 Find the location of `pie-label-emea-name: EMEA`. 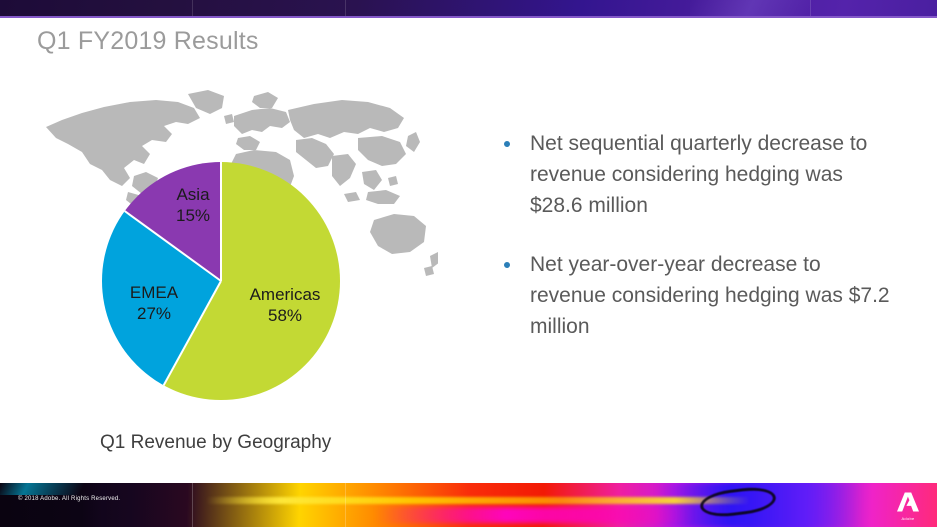

pie-label-emea-name: EMEA is located at coordinates (154, 292).